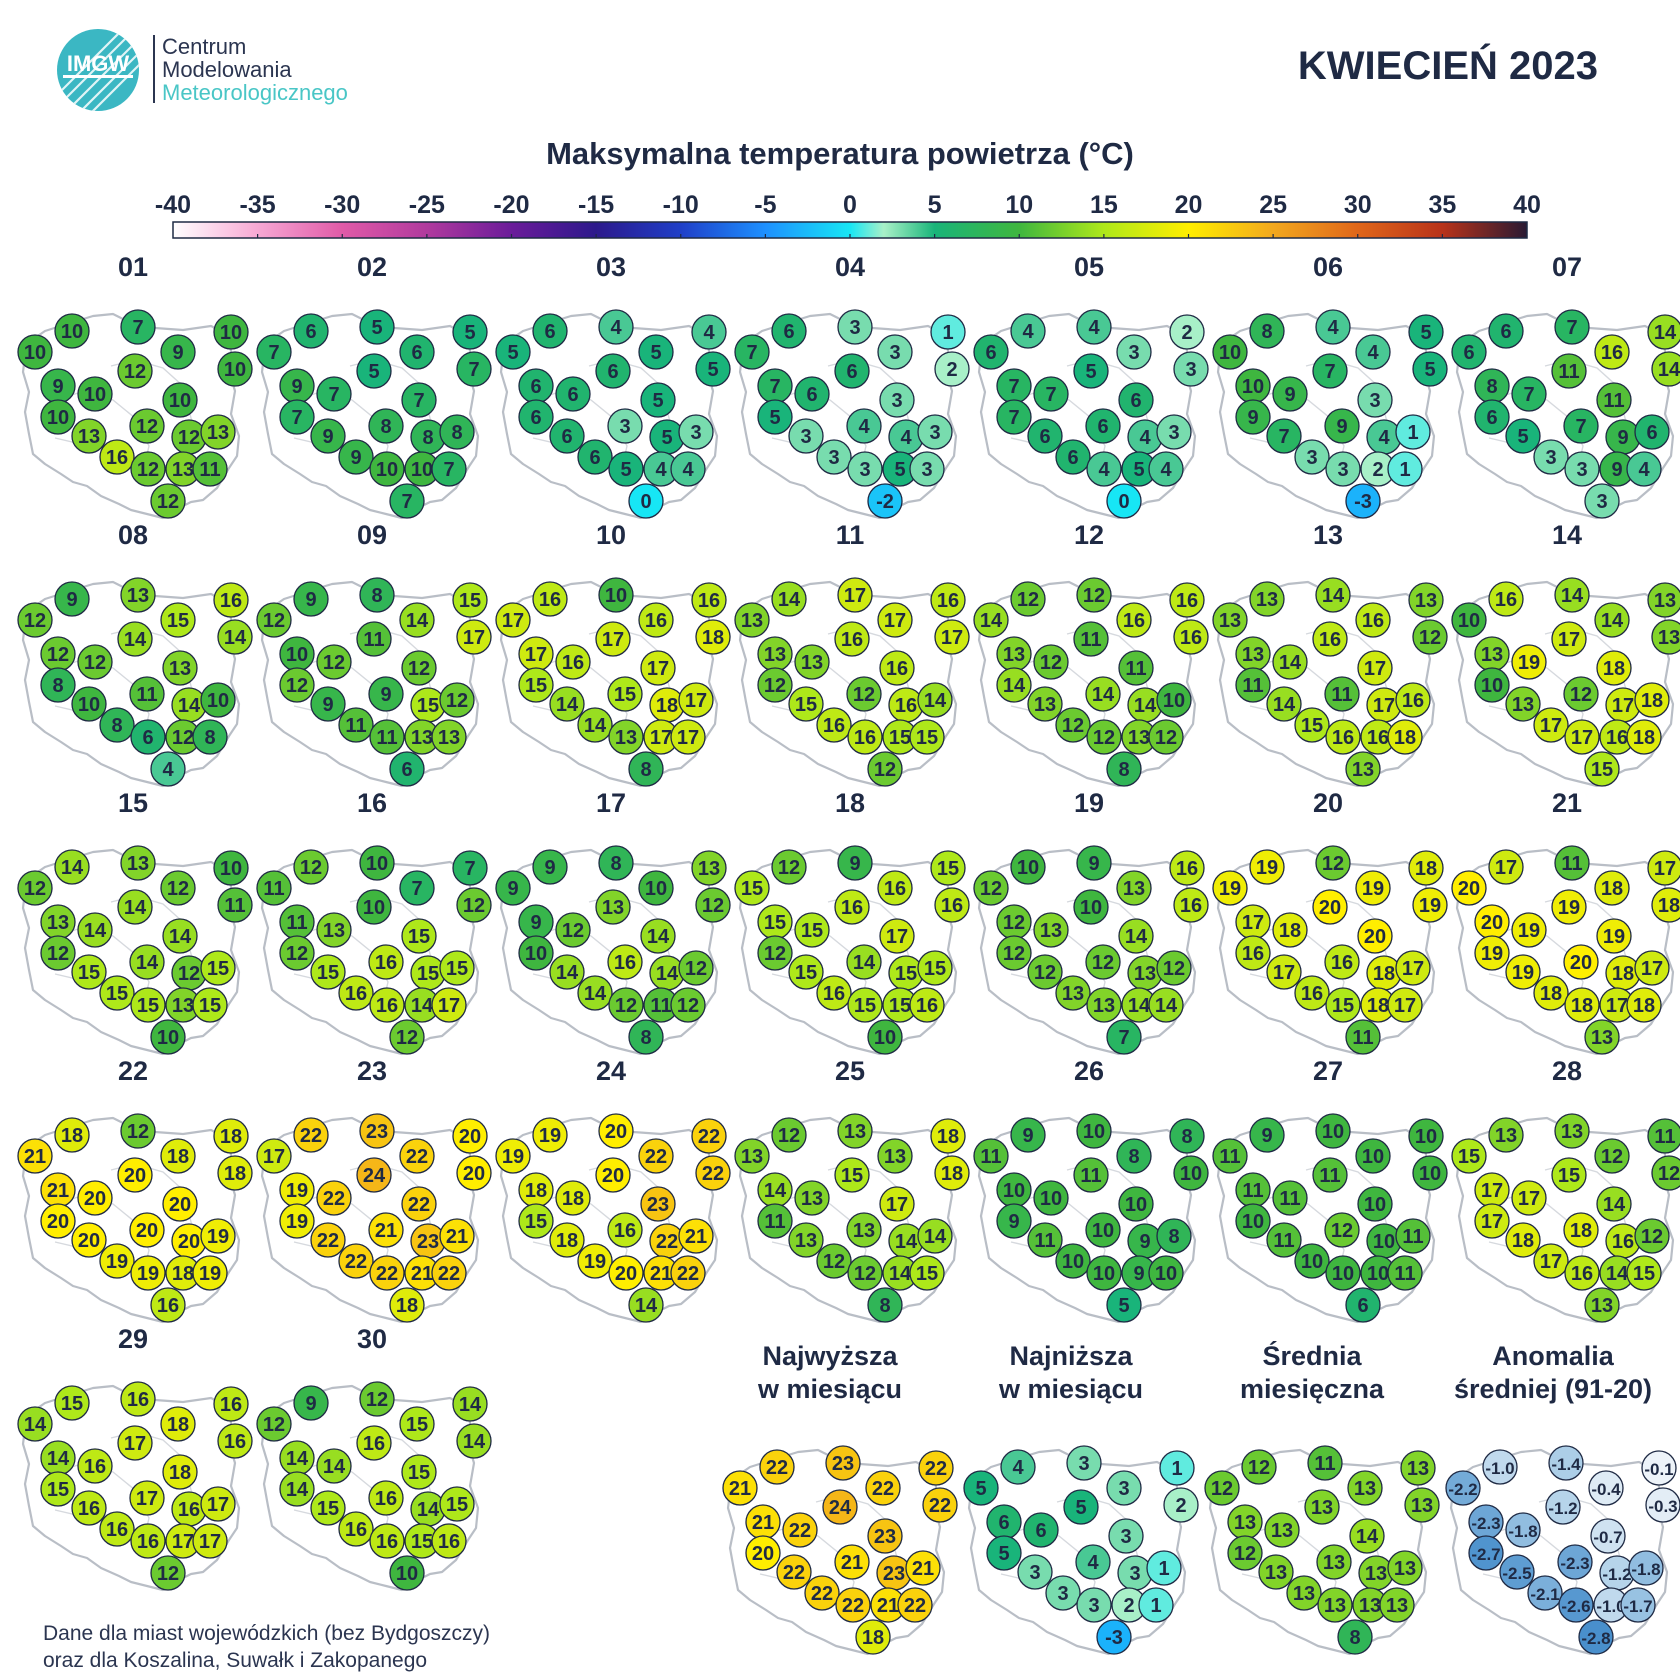 The image size is (1680, 1680). I want to click on city-value: 19, so click(1529, 931).